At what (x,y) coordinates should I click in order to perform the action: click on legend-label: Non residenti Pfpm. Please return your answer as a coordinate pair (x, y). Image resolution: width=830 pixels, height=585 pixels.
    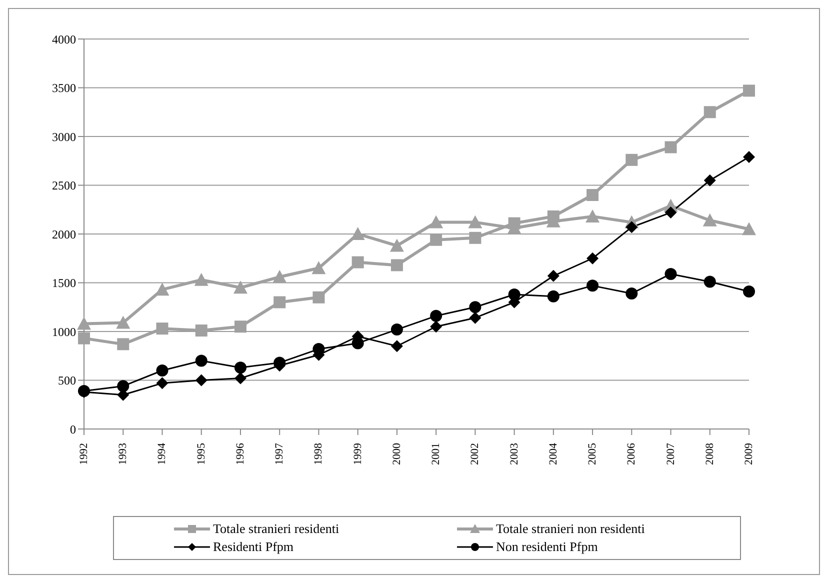
    Looking at the image, I should click on (547, 547).